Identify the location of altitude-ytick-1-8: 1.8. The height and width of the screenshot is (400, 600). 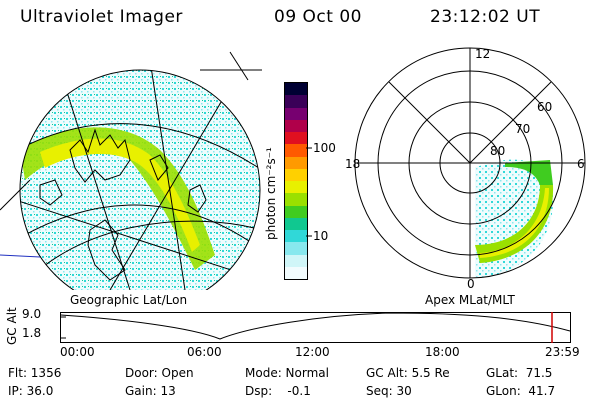
(32, 333).